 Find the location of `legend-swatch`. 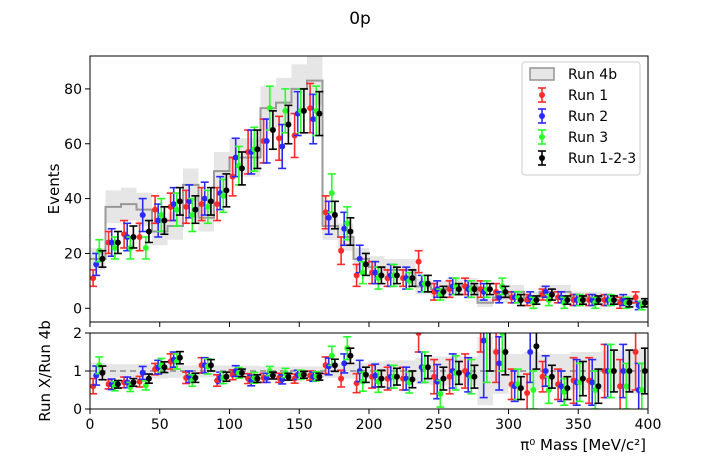

legend-swatch is located at coordinates (542, 74).